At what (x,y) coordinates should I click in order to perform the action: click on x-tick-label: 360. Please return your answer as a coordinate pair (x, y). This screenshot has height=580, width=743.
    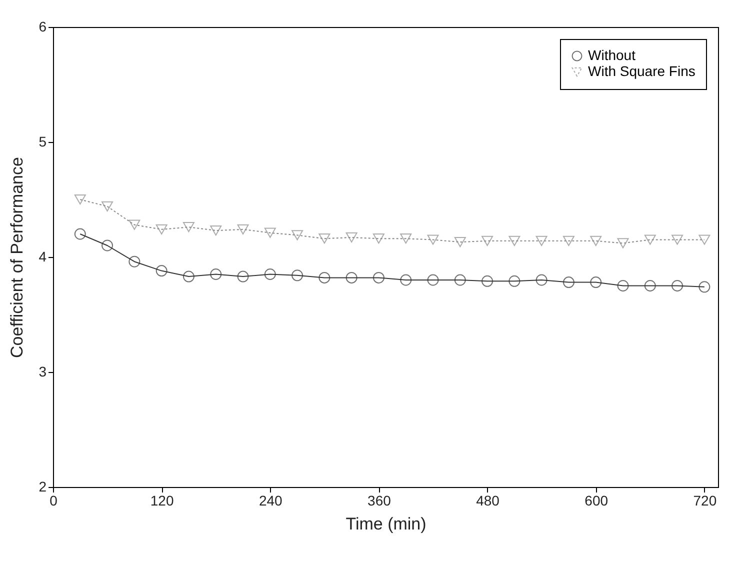
    Looking at the image, I should click on (380, 500).